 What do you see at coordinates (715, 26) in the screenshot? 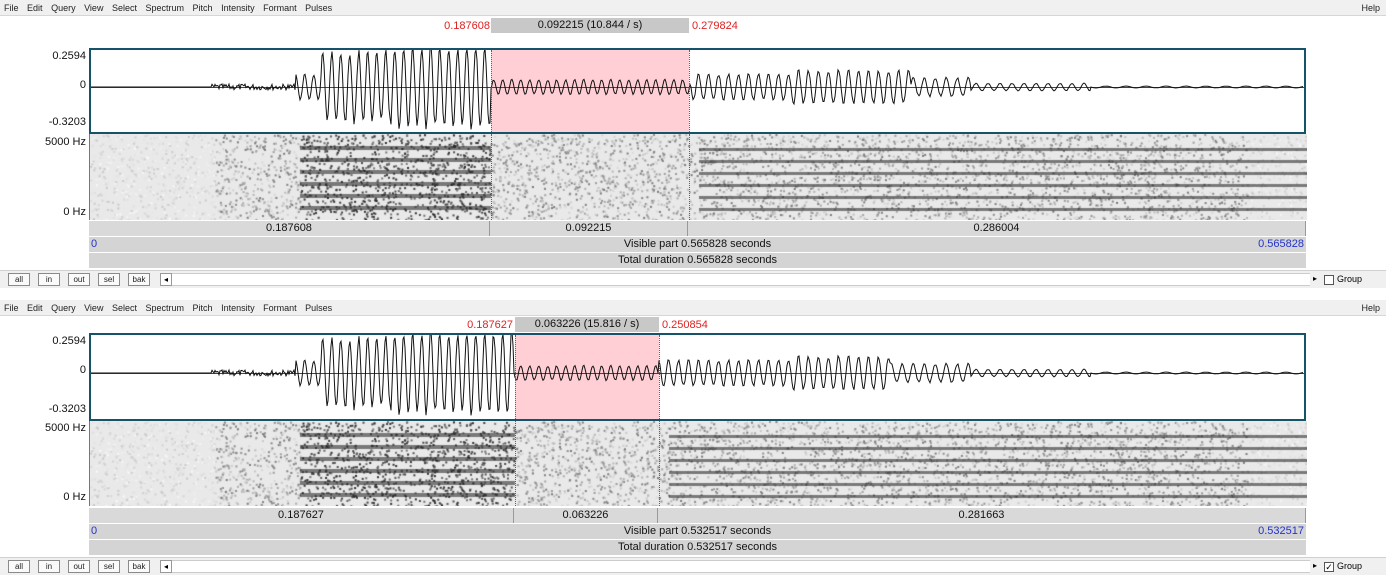
I see `selection-end-time: 0.279824` at bounding box center [715, 26].